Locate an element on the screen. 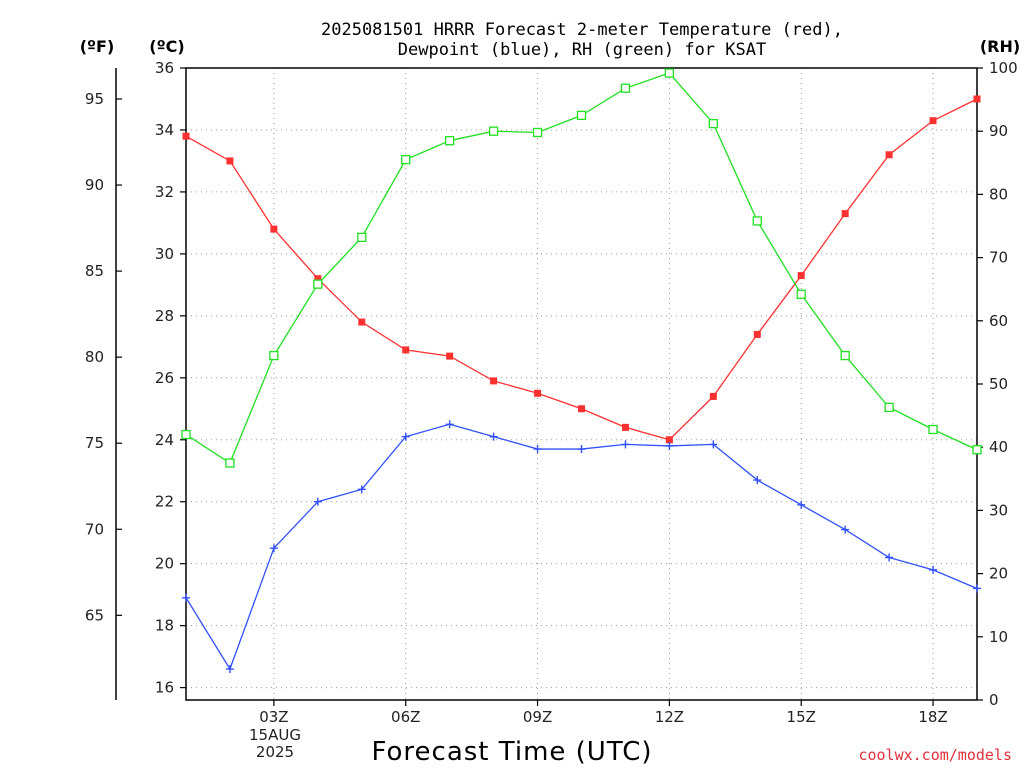 The image size is (1024, 768). rh-tick-label: 100 is located at coordinates (1003, 68).